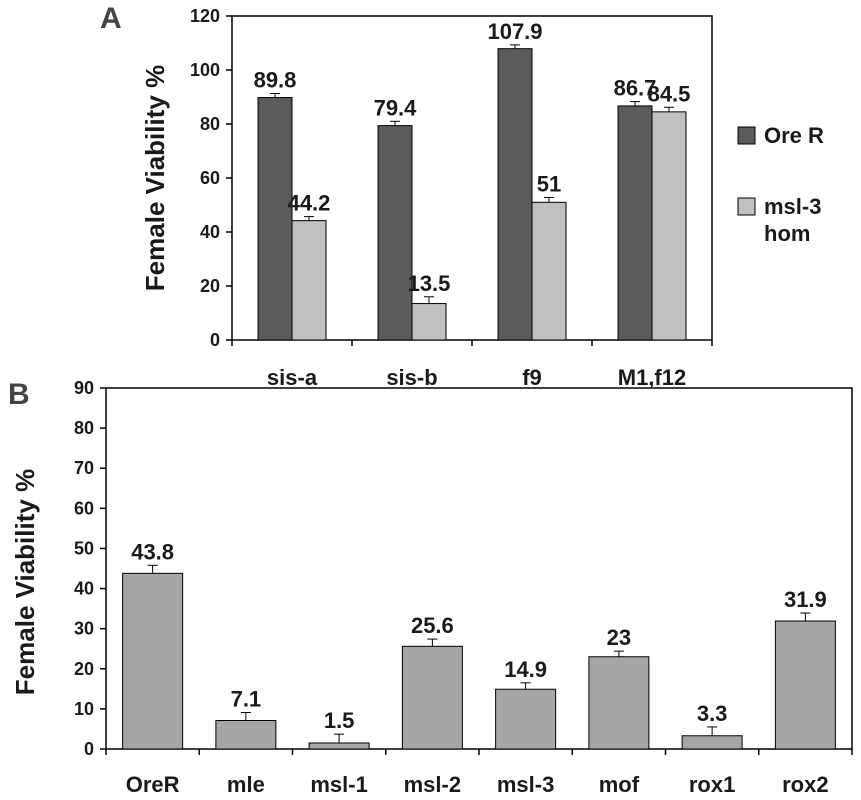 The width and height of the screenshot is (861, 800). I want to click on panel-a-xtick-label-sis-a: sis-a, so click(292, 377).